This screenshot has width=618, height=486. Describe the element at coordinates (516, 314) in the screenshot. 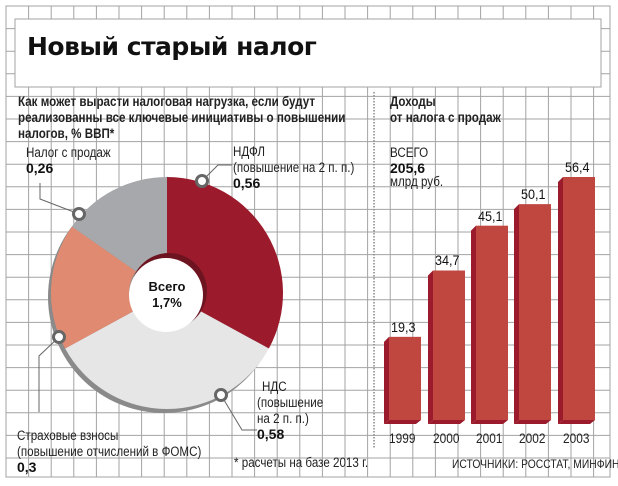

I see `bar-side-2002` at that location.